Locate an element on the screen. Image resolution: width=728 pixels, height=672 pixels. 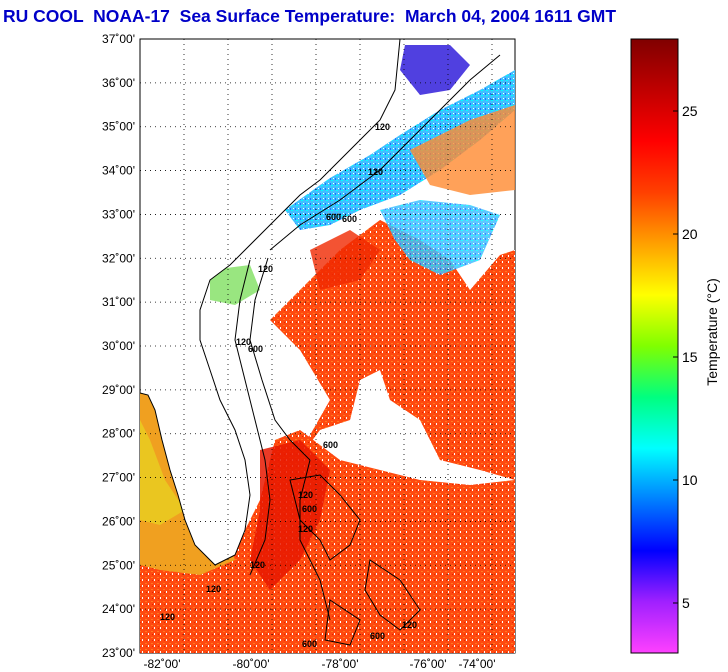
latitude-label: 36˚00' is located at coordinates (118, 83).